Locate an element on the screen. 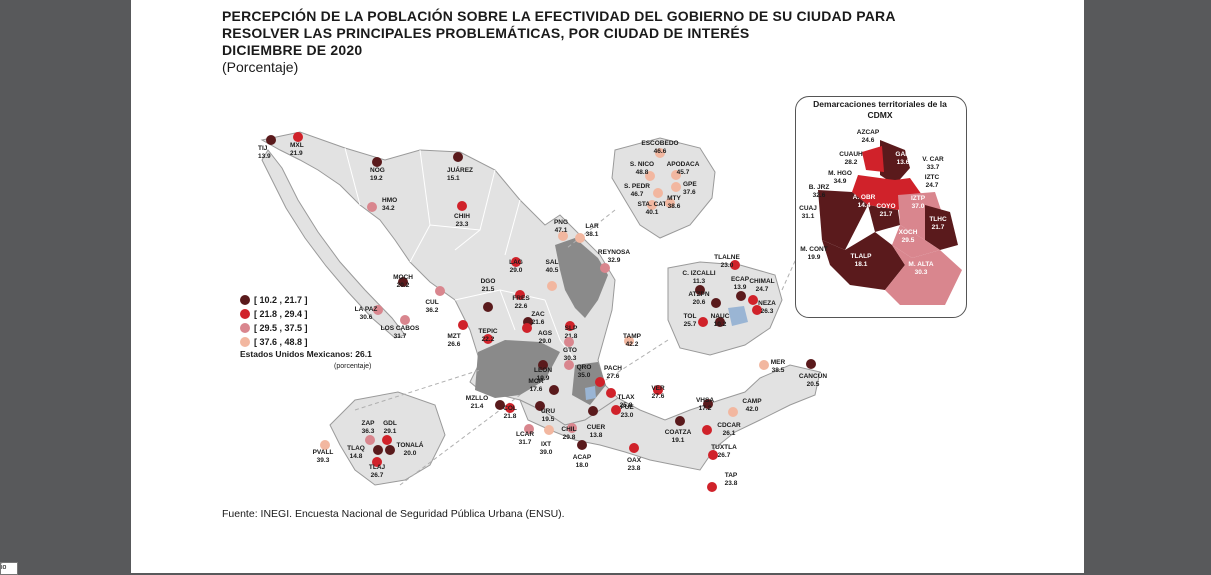 This screenshot has width=1211, height=575. city-value: 39.3 is located at coordinates (323, 460).